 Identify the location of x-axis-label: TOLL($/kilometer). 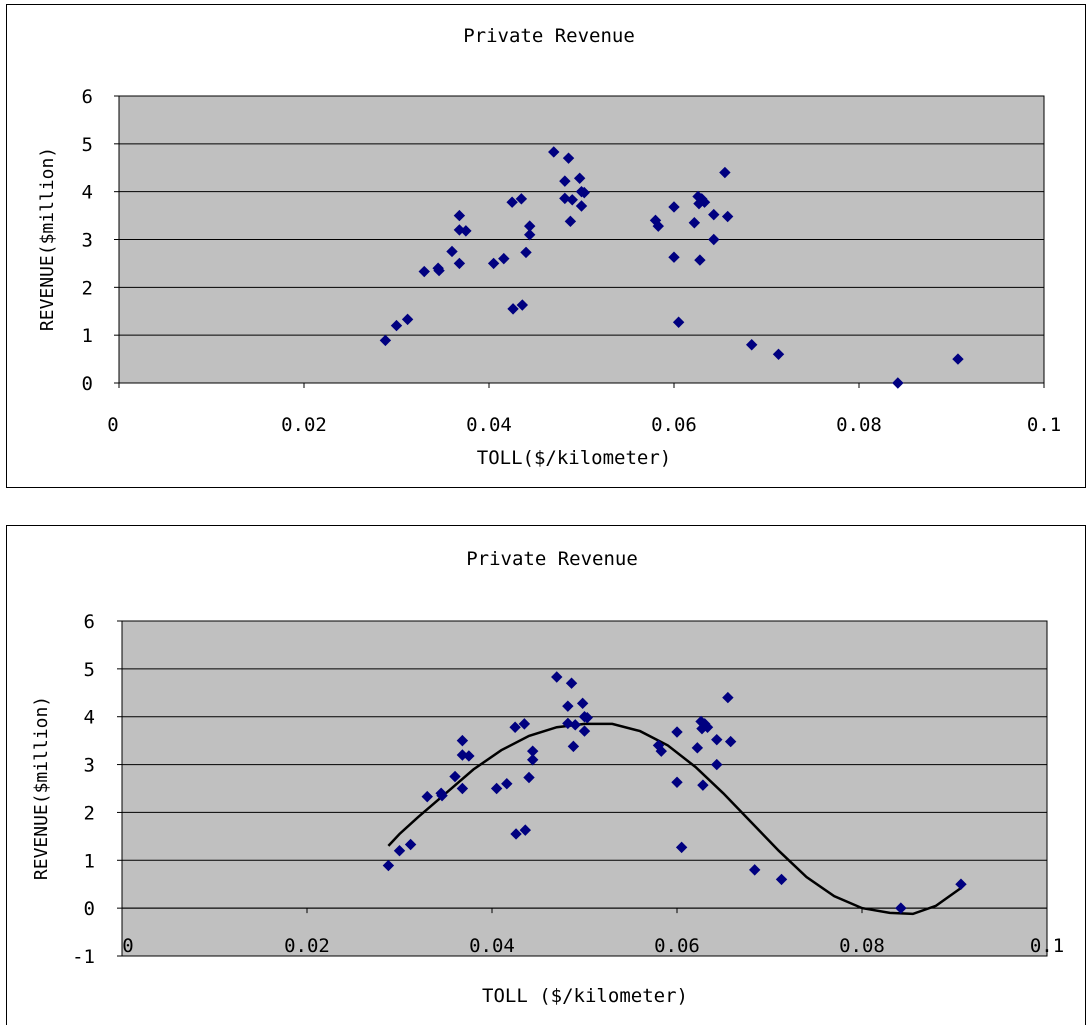
(574, 458).